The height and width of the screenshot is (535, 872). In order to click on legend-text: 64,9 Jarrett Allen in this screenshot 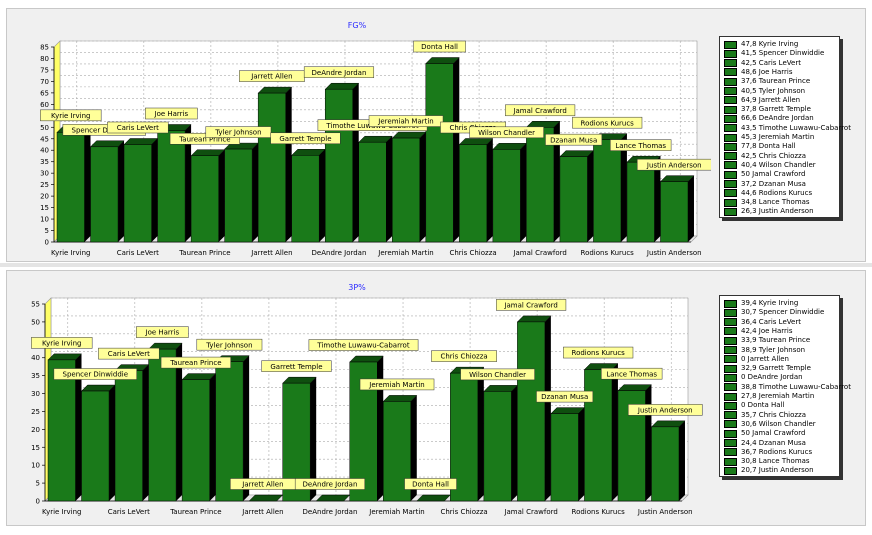, I will do `click(771, 99)`.